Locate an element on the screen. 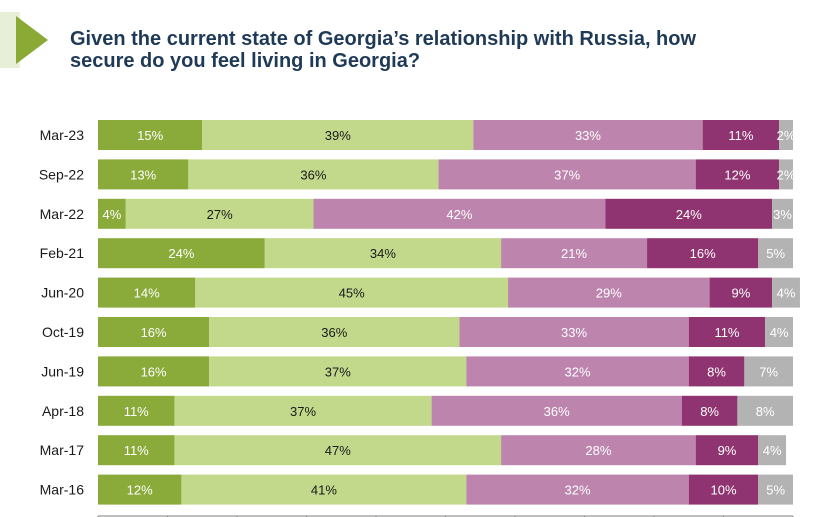 The width and height of the screenshot is (835, 517). row-label: Mar-17 is located at coordinates (62, 450).